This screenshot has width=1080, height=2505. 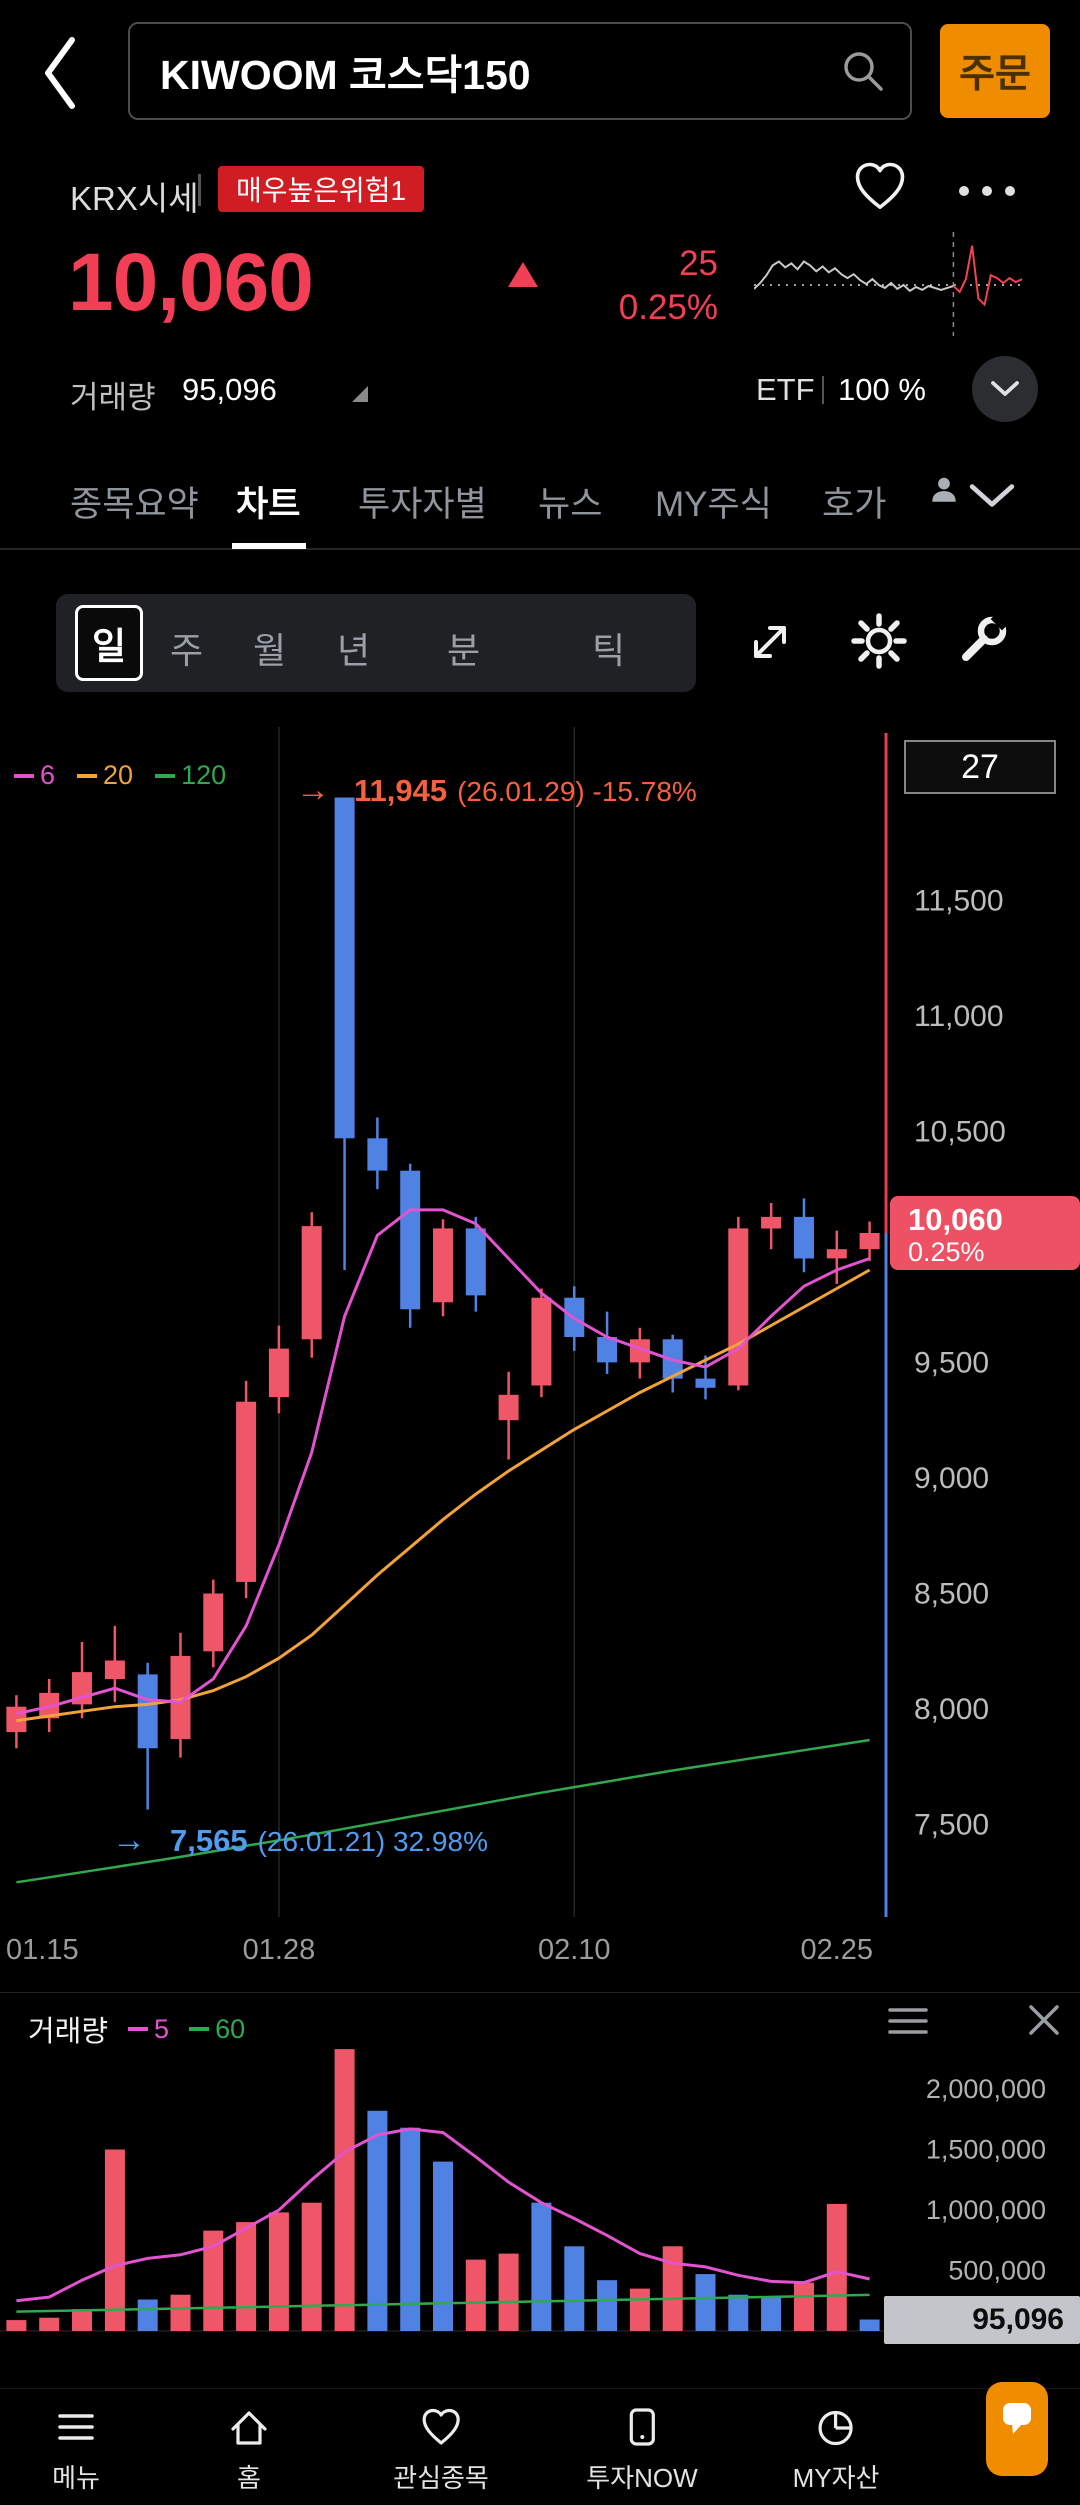 I want to click on bar-count-box: 27, so click(x=980, y=767).